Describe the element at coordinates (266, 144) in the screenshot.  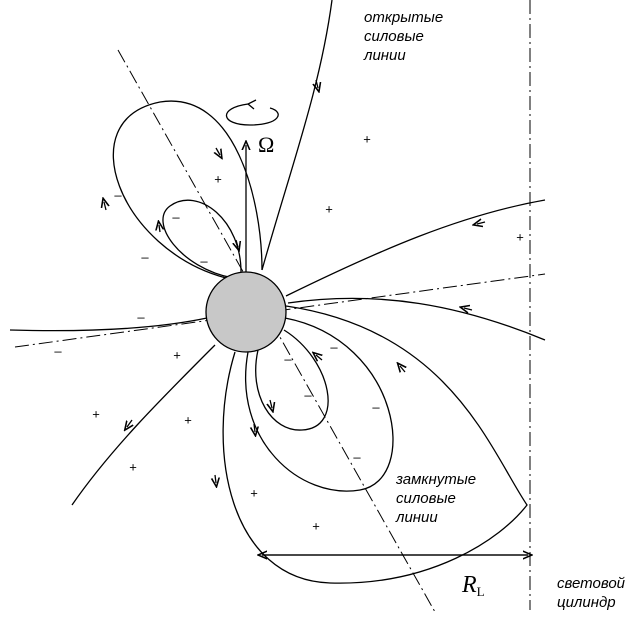
I see `omega-label: Ω` at that location.